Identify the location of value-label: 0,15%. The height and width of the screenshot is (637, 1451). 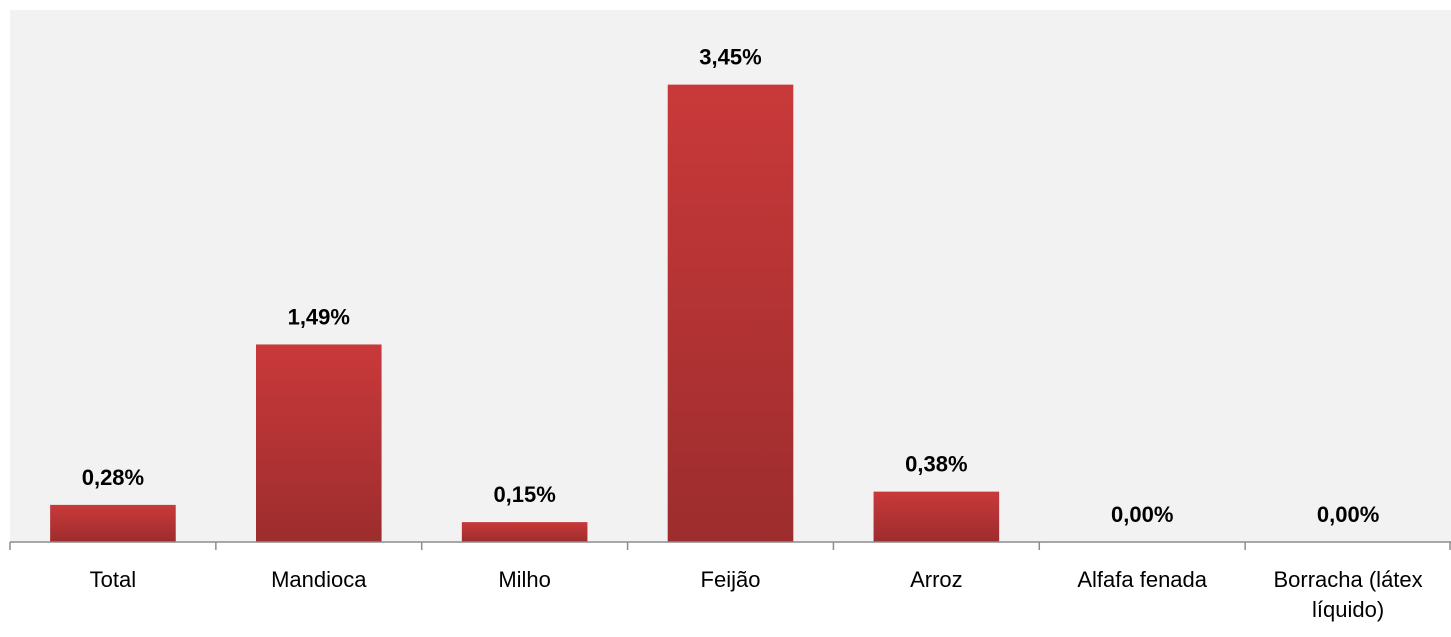
(524, 494).